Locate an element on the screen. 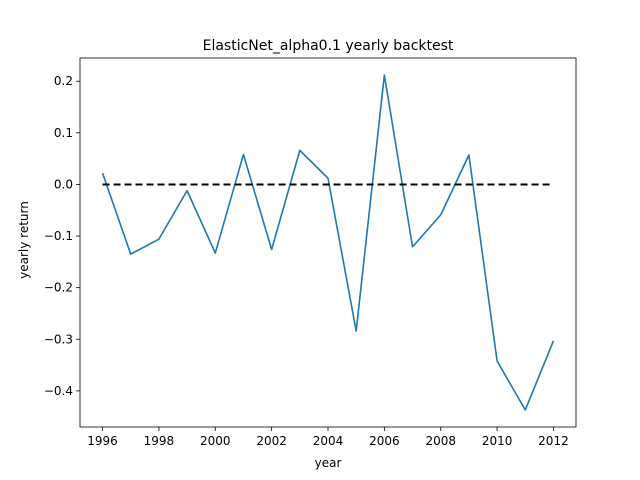  y-tick-label-6: 0.2 is located at coordinates (63, 81).